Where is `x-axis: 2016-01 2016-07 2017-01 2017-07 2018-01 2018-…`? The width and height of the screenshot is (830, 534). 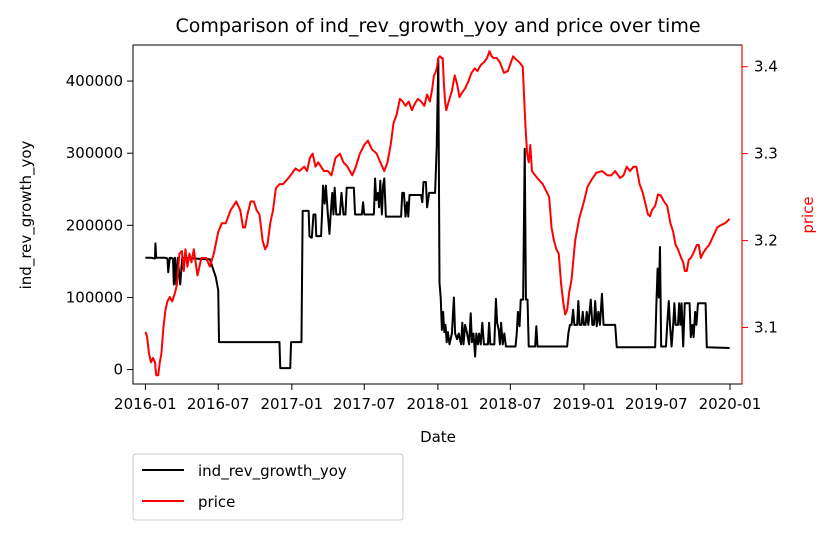 x-axis: 2016-01 2016-07 2017-01 2017-07 2018-01 2018-… is located at coordinates (437, 398).